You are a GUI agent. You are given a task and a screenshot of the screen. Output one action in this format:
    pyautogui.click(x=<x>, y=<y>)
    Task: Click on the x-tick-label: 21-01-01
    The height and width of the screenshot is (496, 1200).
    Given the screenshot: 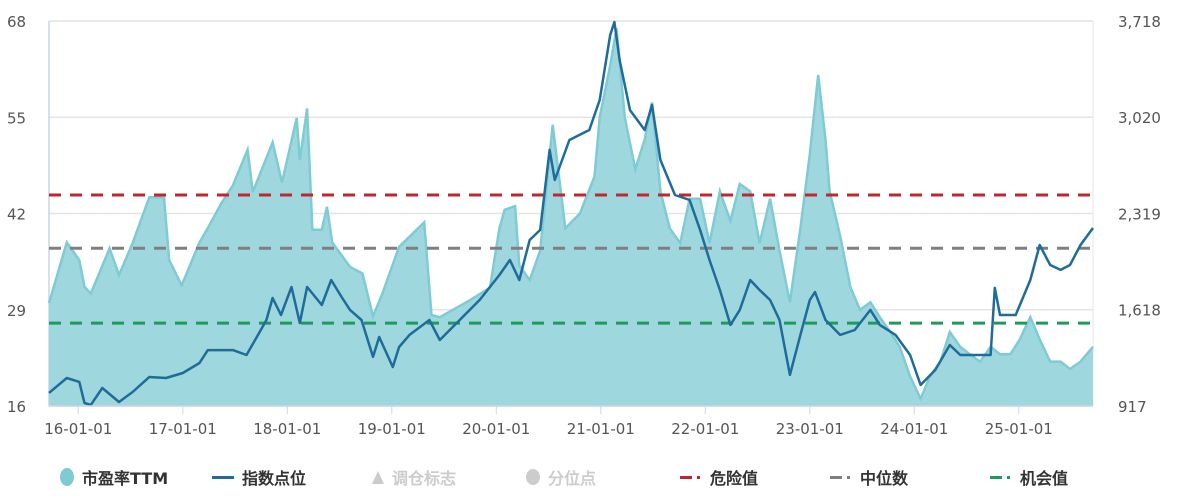 What is the action you would take?
    pyautogui.click(x=601, y=429)
    